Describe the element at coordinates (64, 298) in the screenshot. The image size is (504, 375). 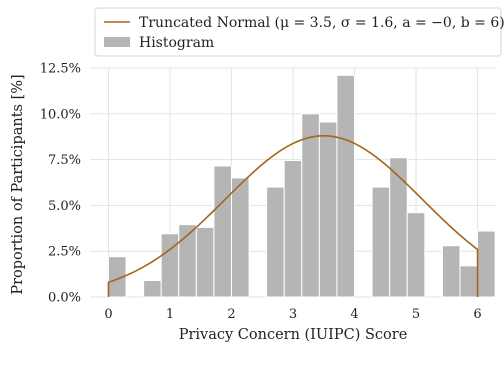
I see `y-tick-label: 0.0%` at that location.